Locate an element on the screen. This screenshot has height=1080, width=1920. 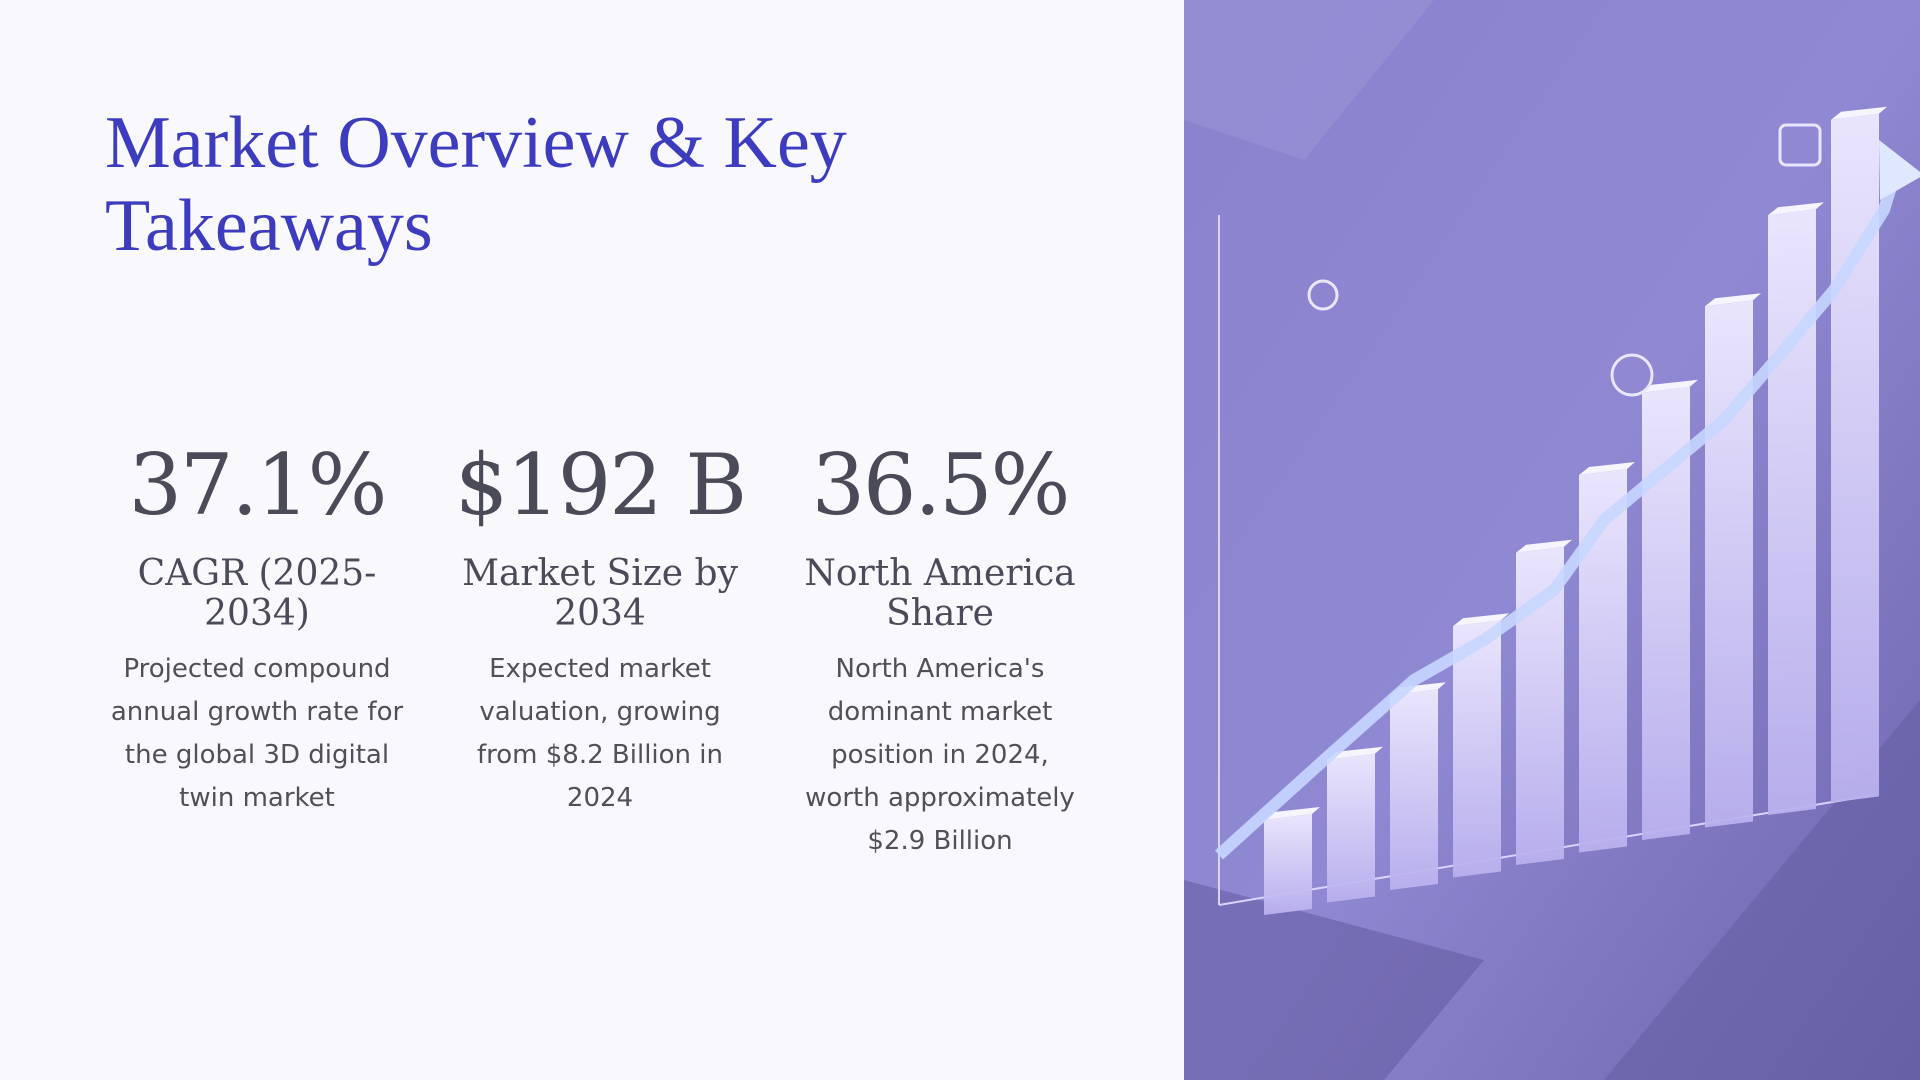
stat-label: North America Share is located at coordinates (940, 593).